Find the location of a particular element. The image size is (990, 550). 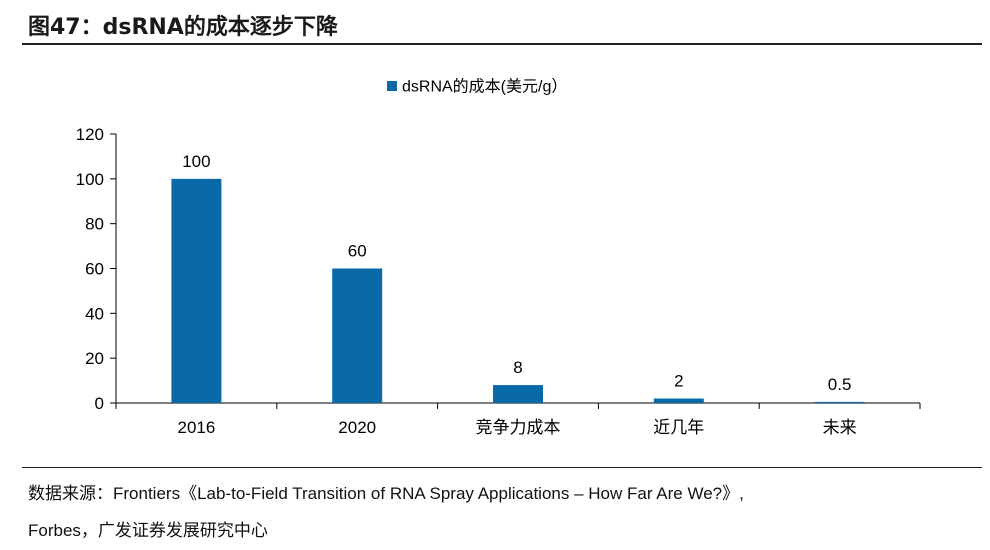

x-tick-label: 未来 is located at coordinates (840, 427).